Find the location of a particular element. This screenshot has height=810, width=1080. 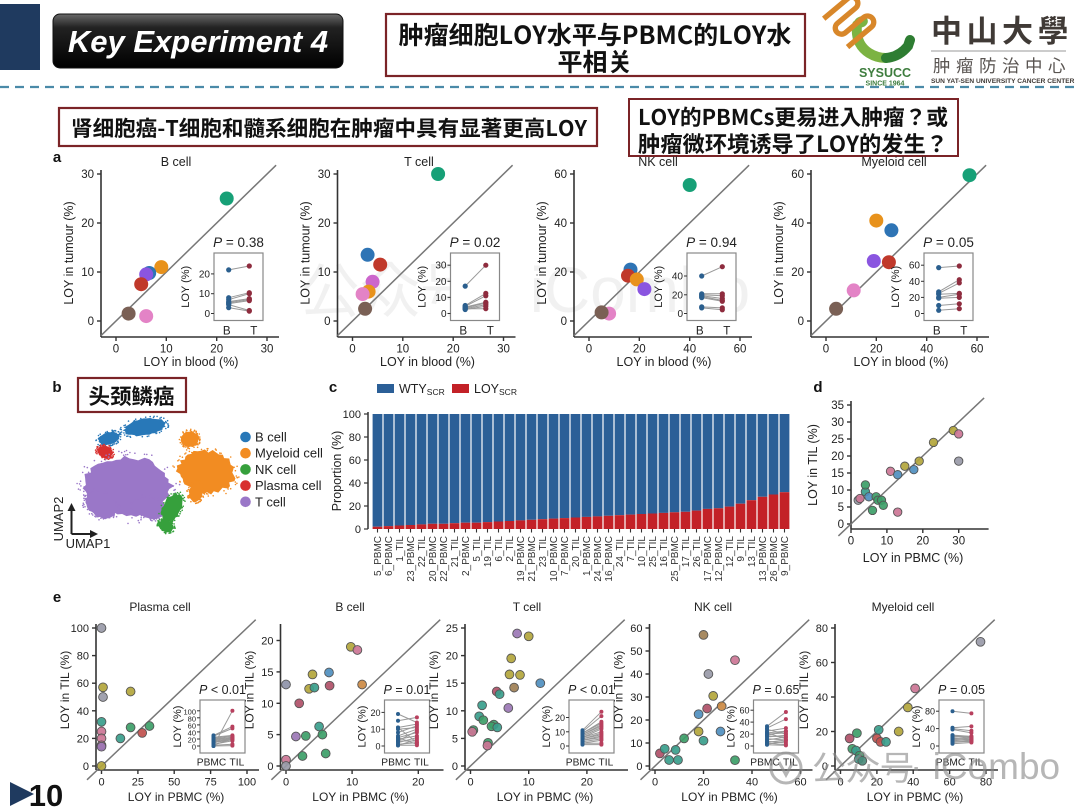

svg-text: 25_PBMC is located at coordinates (675, 559).